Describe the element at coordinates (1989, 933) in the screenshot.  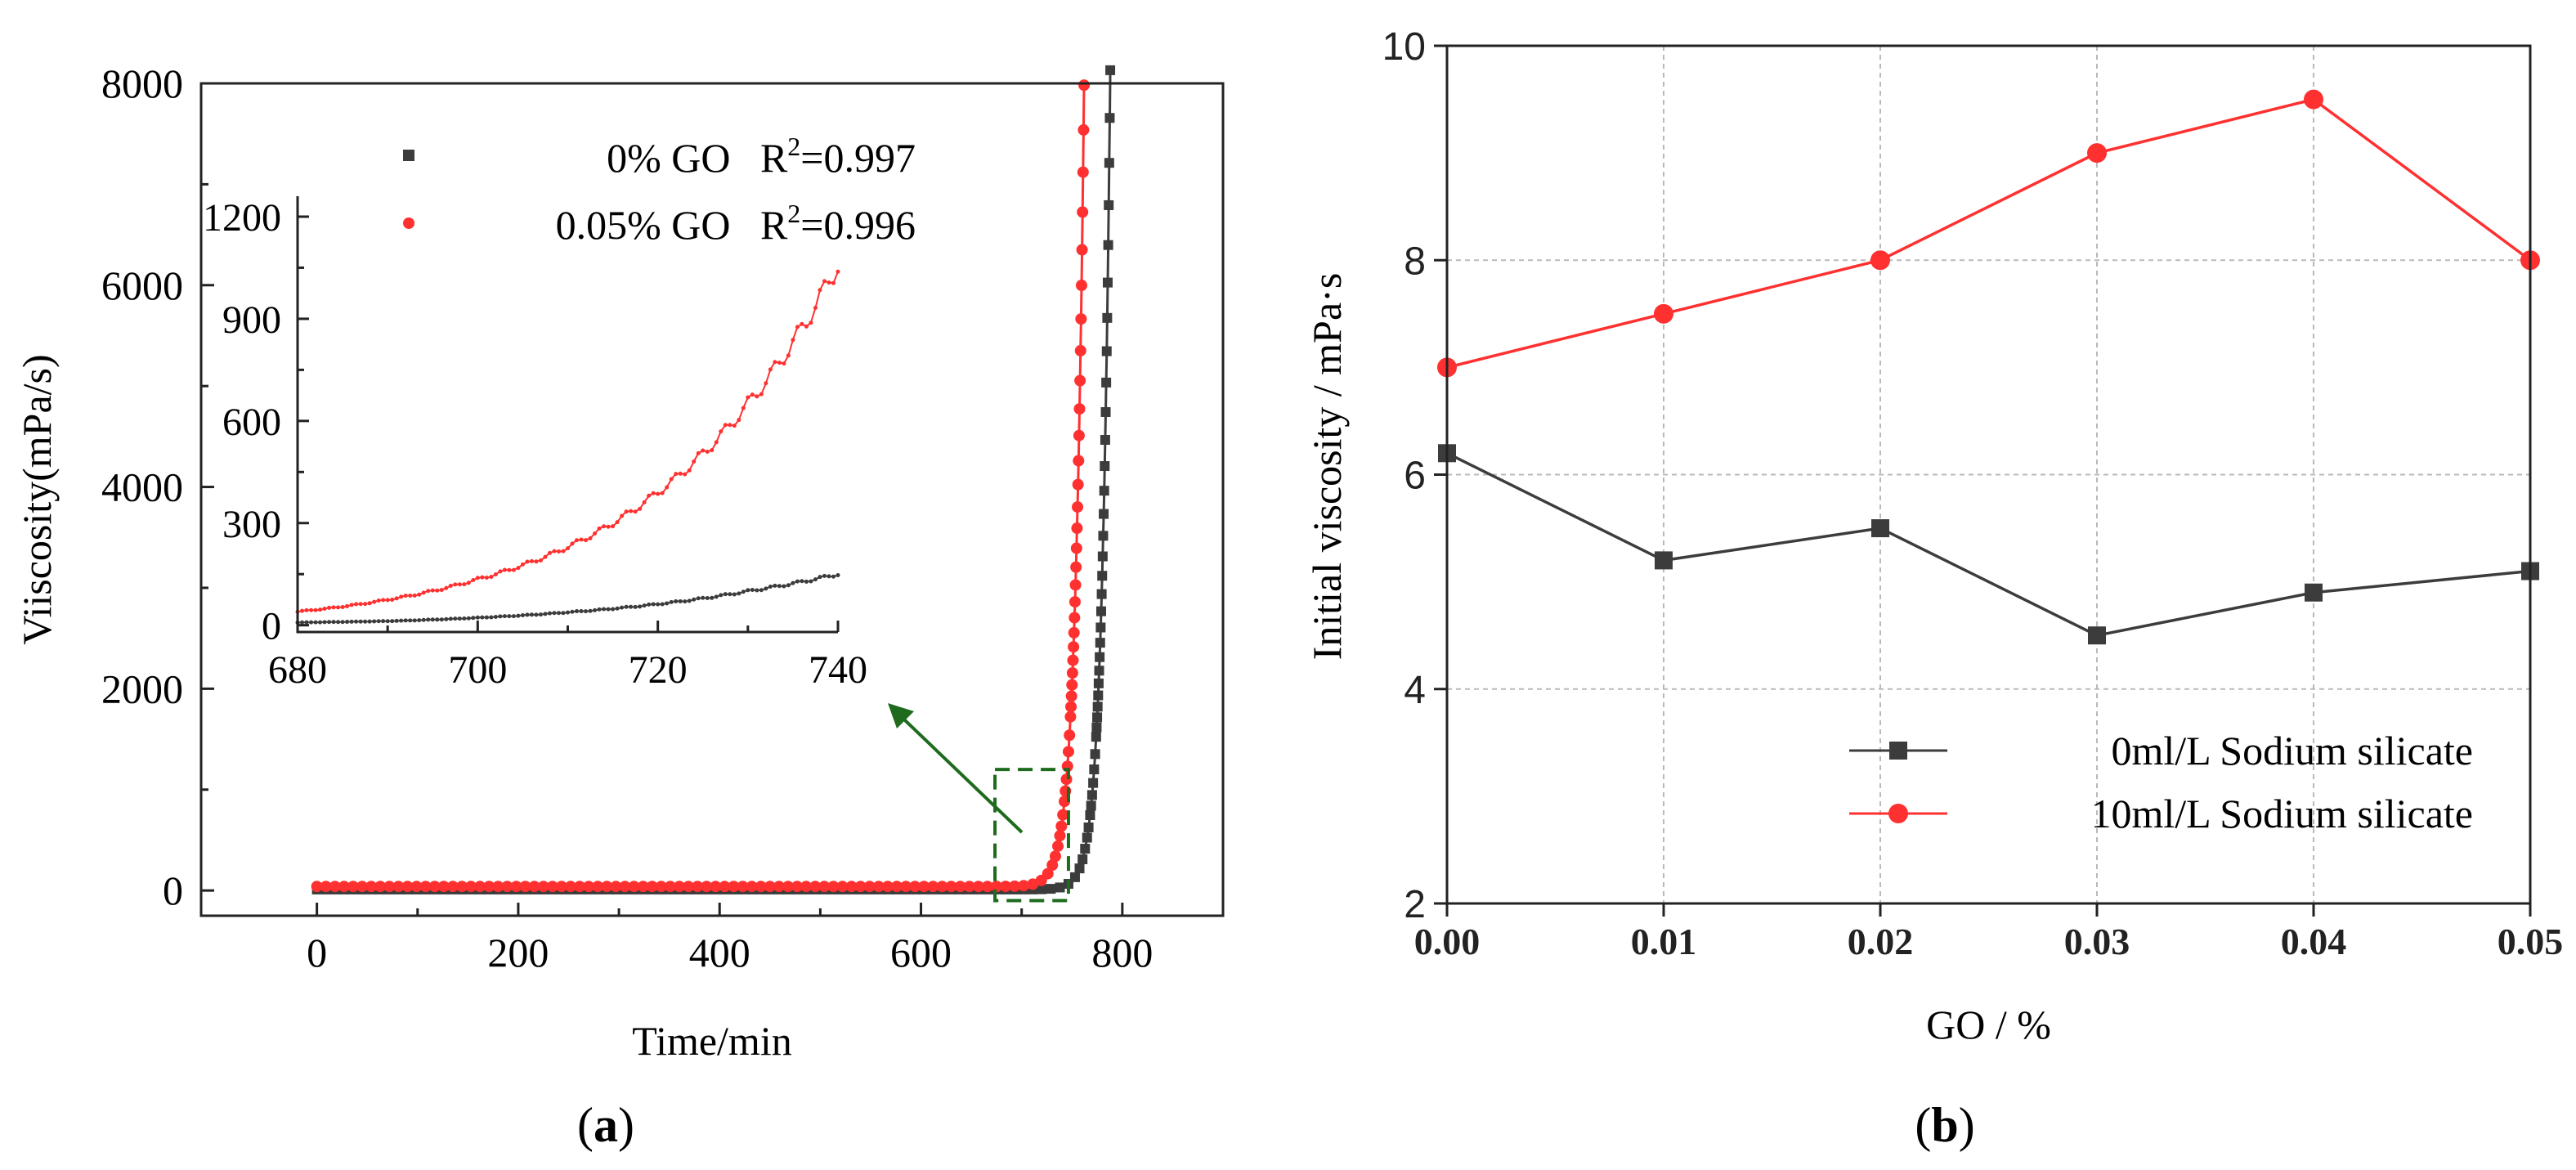
I see `x-axis-b: 0.00 0.01 0.02 0.03 0.04 0.05` at that location.